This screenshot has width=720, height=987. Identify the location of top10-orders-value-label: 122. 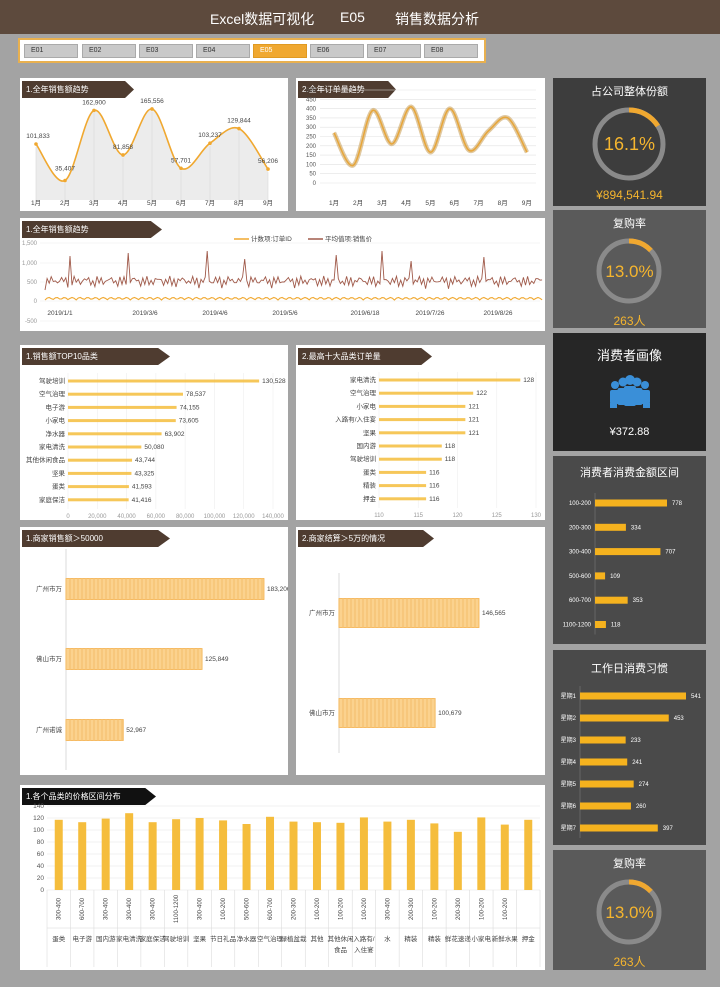
(481, 393).